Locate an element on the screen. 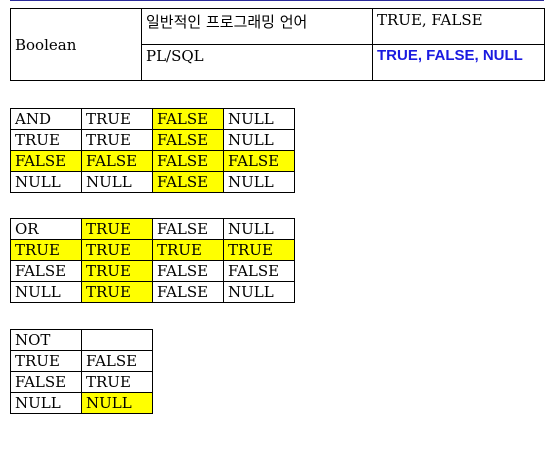 This screenshot has width=551, height=451. table-cell is located at coordinates (117, 340).